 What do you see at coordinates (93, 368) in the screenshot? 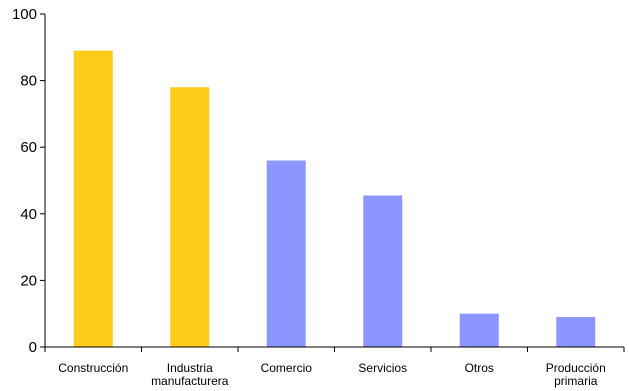
I see `x-tick-label: Construcción` at bounding box center [93, 368].